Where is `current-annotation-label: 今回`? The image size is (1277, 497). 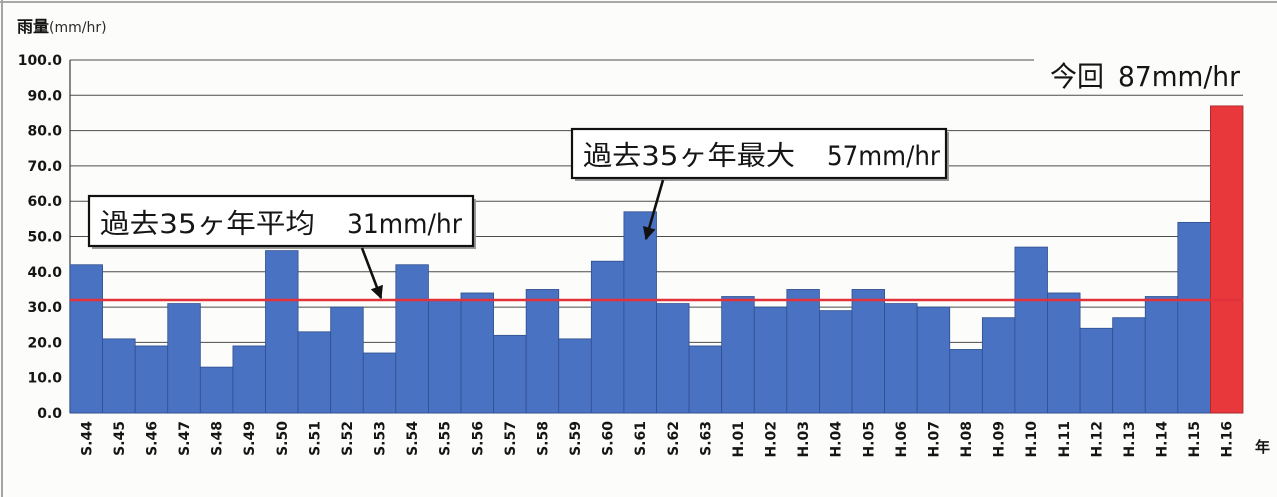 current-annotation-label: 今回 is located at coordinates (1077, 76).